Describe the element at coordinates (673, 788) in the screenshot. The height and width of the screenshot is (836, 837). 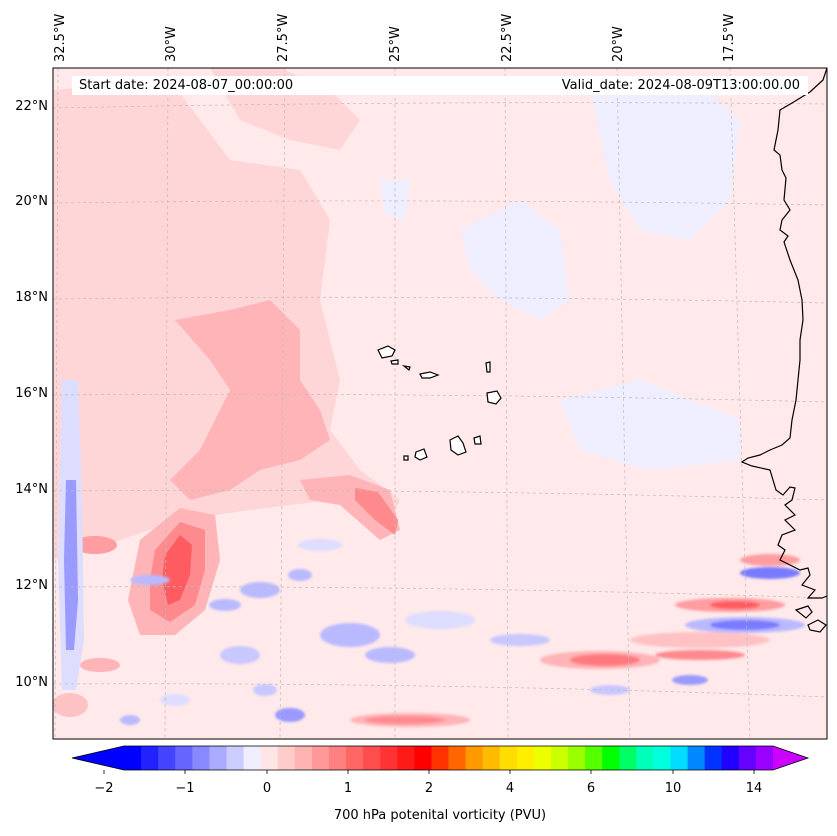
I see `colorbar-tick: 10` at that location.